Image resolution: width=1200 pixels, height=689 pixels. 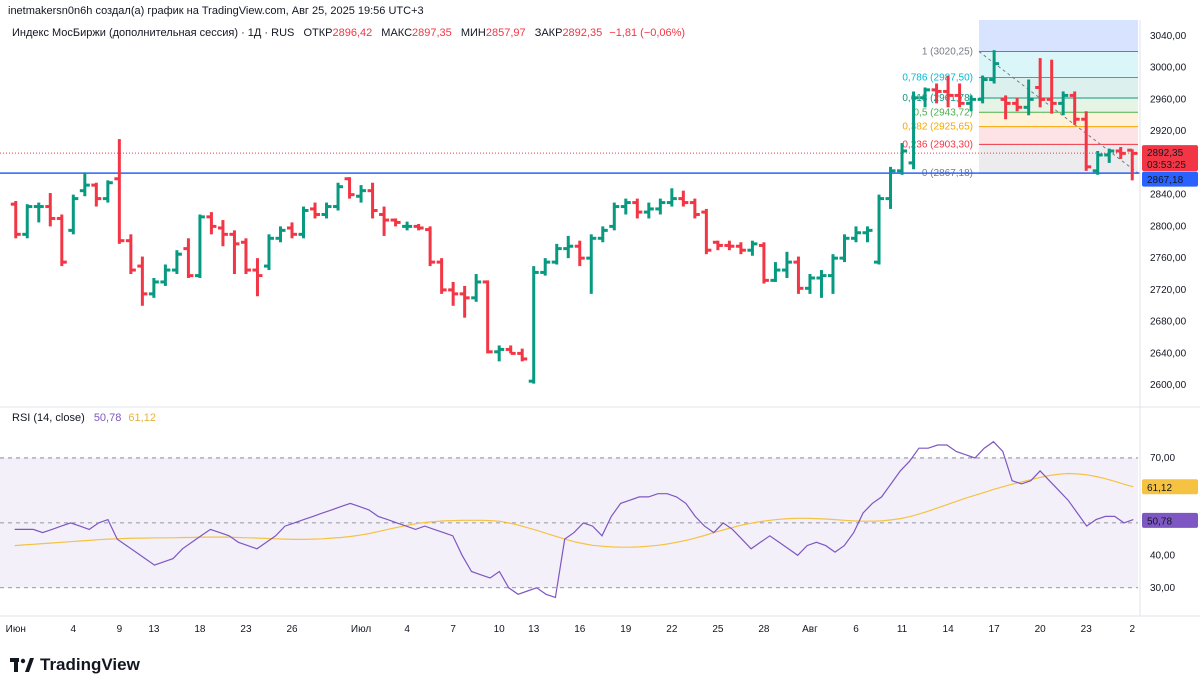 What do you see at coordinates (473, 33) in the screenshot?
I see `low-label: МИН` at bounding box center [473, 33].